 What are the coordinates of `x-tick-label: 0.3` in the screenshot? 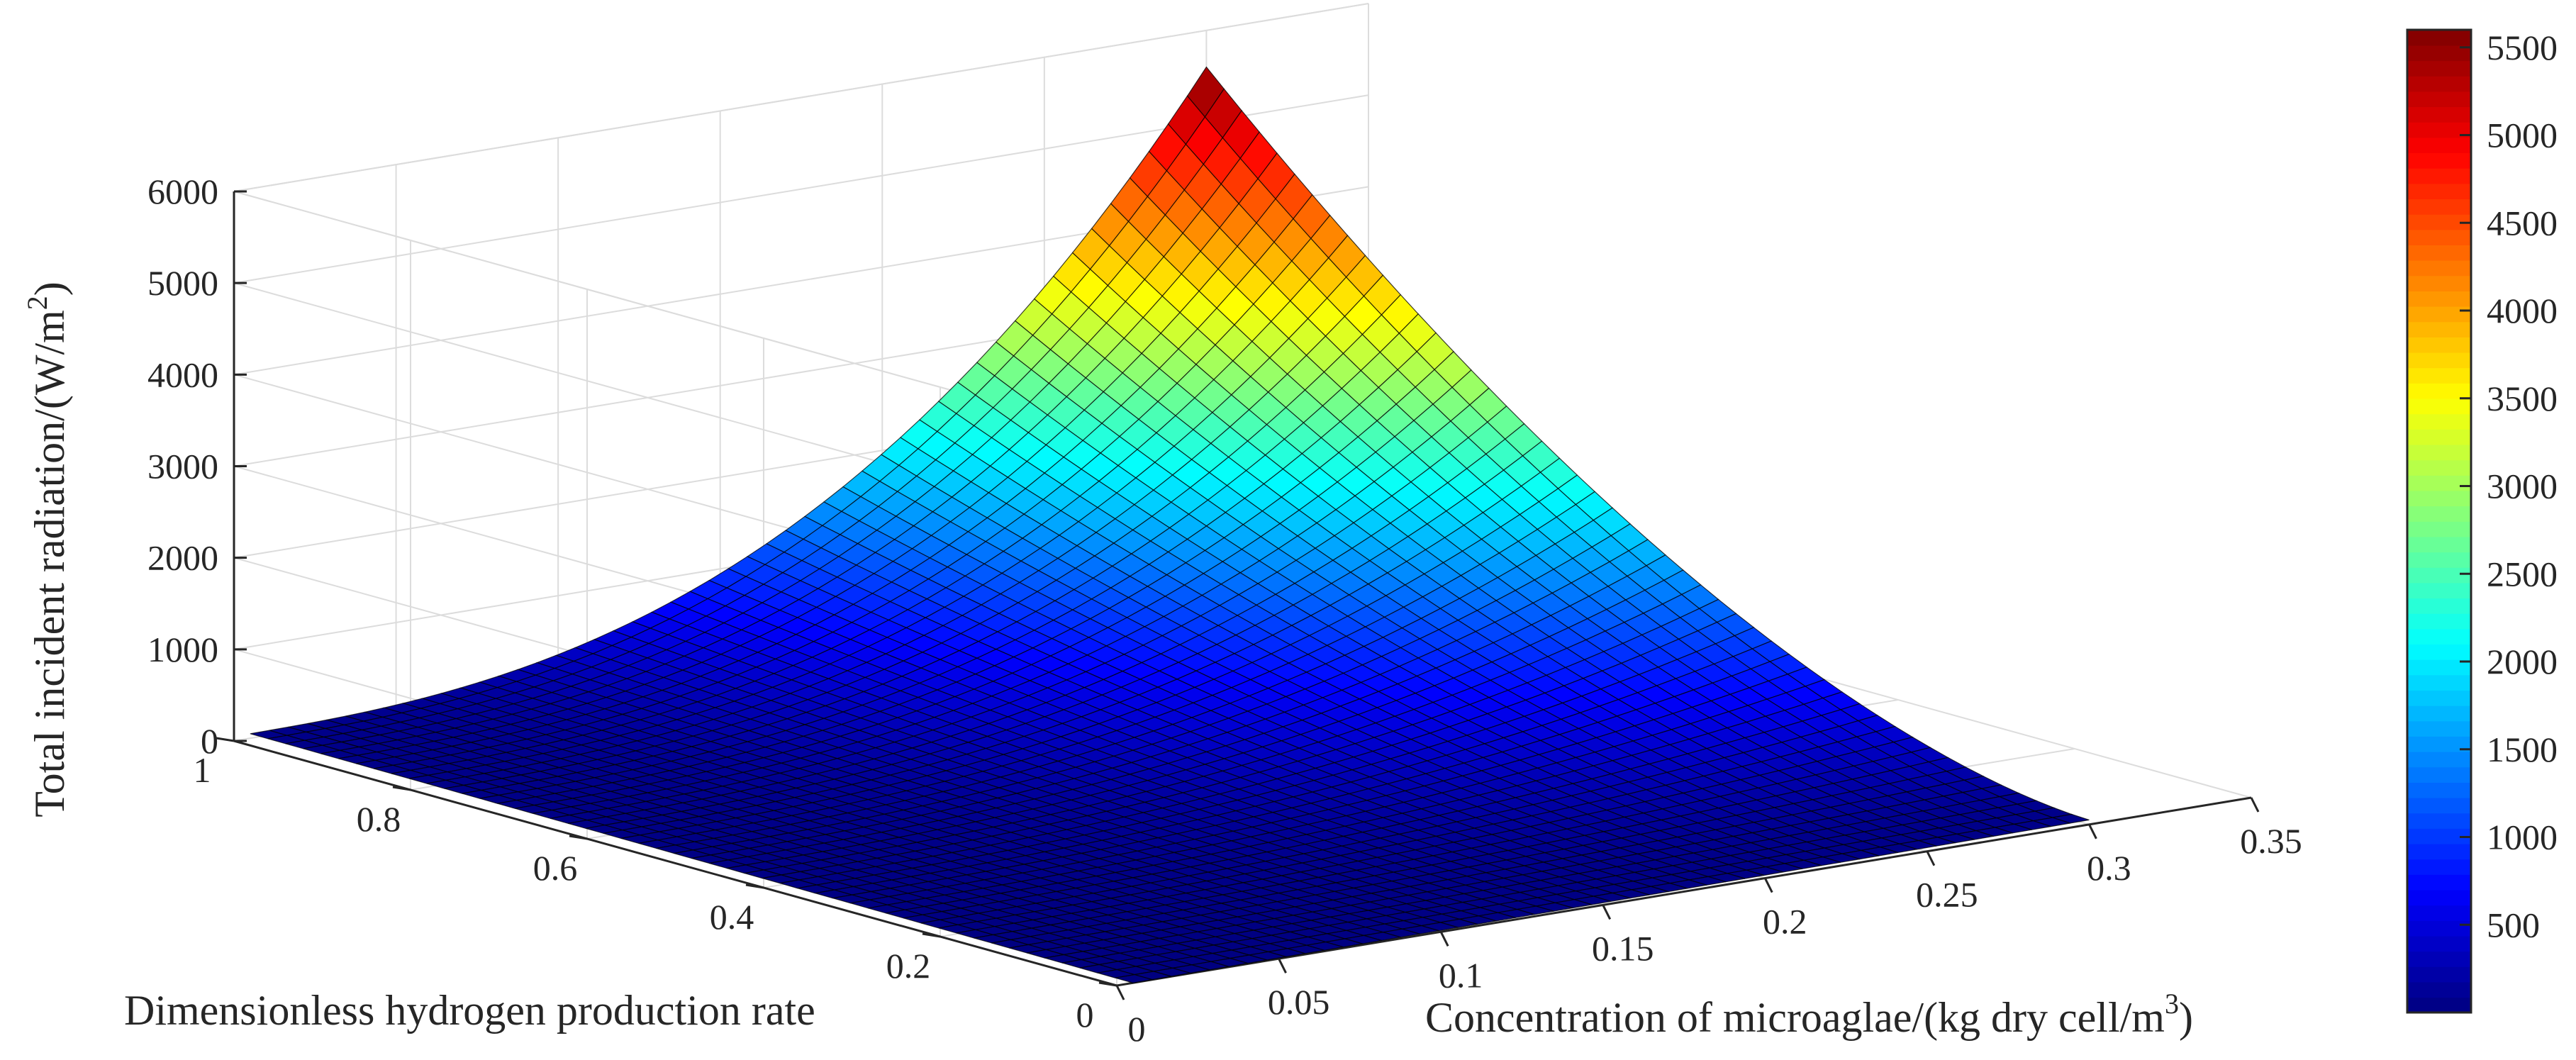 It's located at (2109, 868).